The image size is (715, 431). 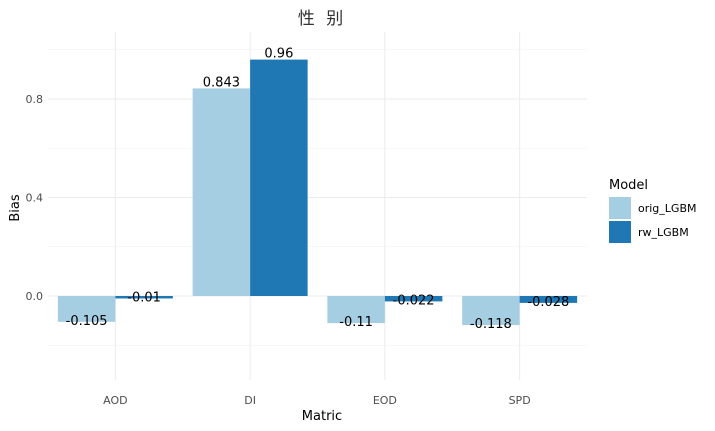 I want to click on data-label: 0.843, so click(x=221, y=82).